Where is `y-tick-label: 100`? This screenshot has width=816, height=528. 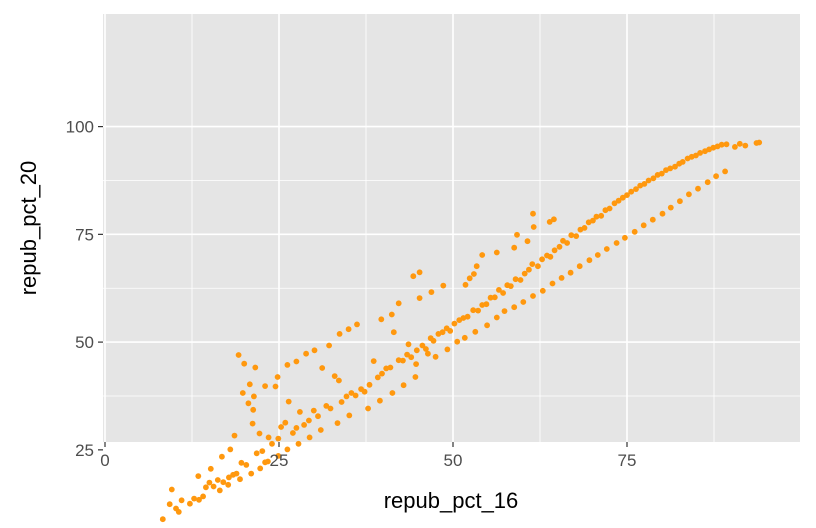 y-tick-label: 100 is located at coordinates (80, 127).